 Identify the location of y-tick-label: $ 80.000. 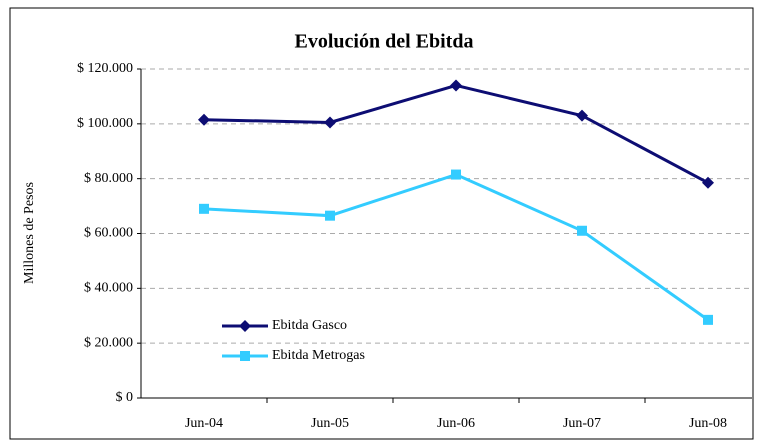
(108, 178).